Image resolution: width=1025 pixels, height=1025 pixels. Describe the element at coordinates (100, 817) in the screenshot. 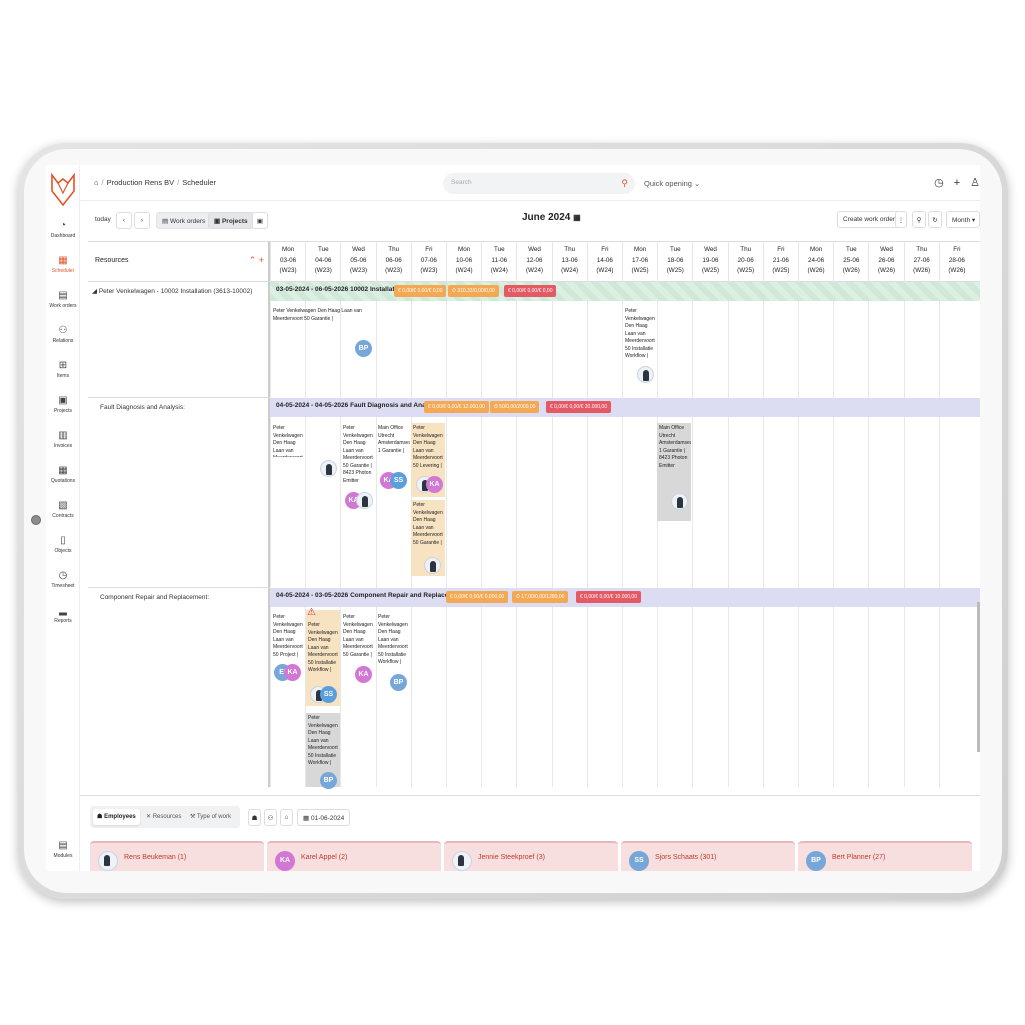

I see `people-icon: ☗` at that location.